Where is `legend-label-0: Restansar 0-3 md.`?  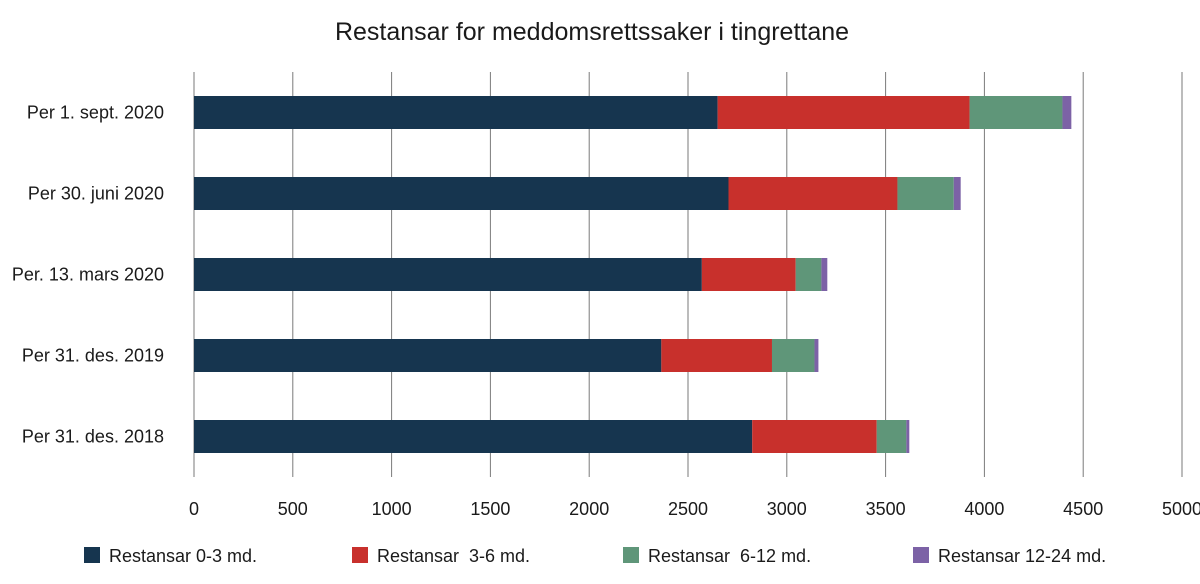
legend-label-0: Restansar 0-3 md. is located at coordinates (183, 556).